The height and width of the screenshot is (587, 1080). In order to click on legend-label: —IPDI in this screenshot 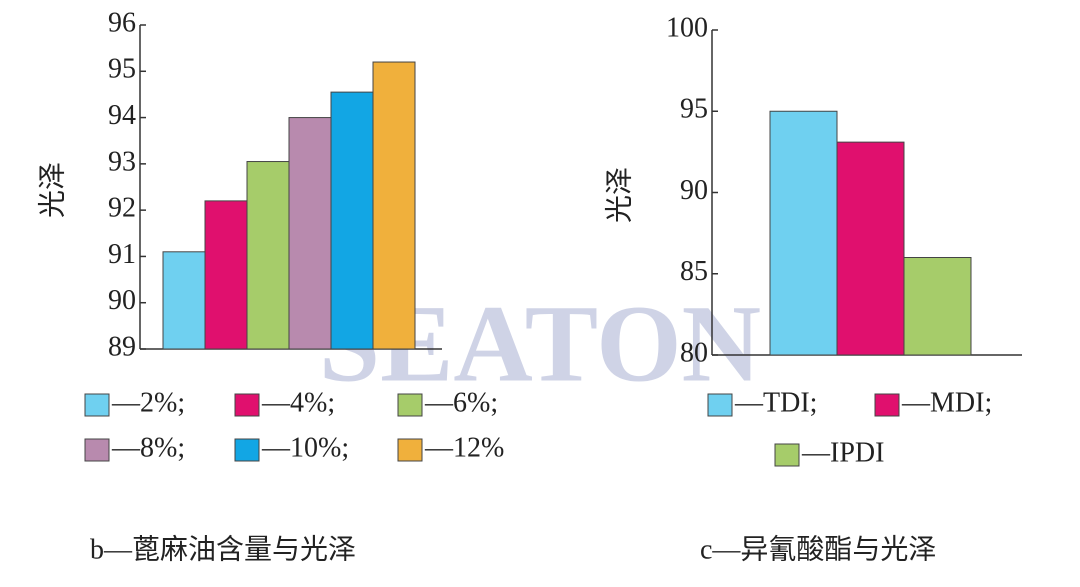, I will do `click(842, 452)`.